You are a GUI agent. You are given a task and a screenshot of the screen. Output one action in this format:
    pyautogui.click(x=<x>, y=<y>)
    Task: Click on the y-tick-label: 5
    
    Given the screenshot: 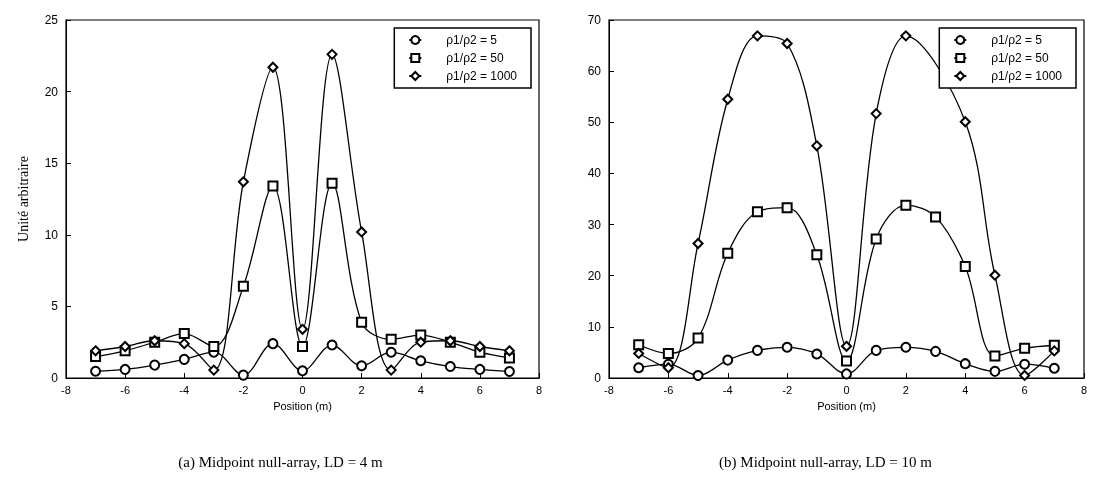 What is the action you would take?
    pyautogui.click(x=55, y=306)
    